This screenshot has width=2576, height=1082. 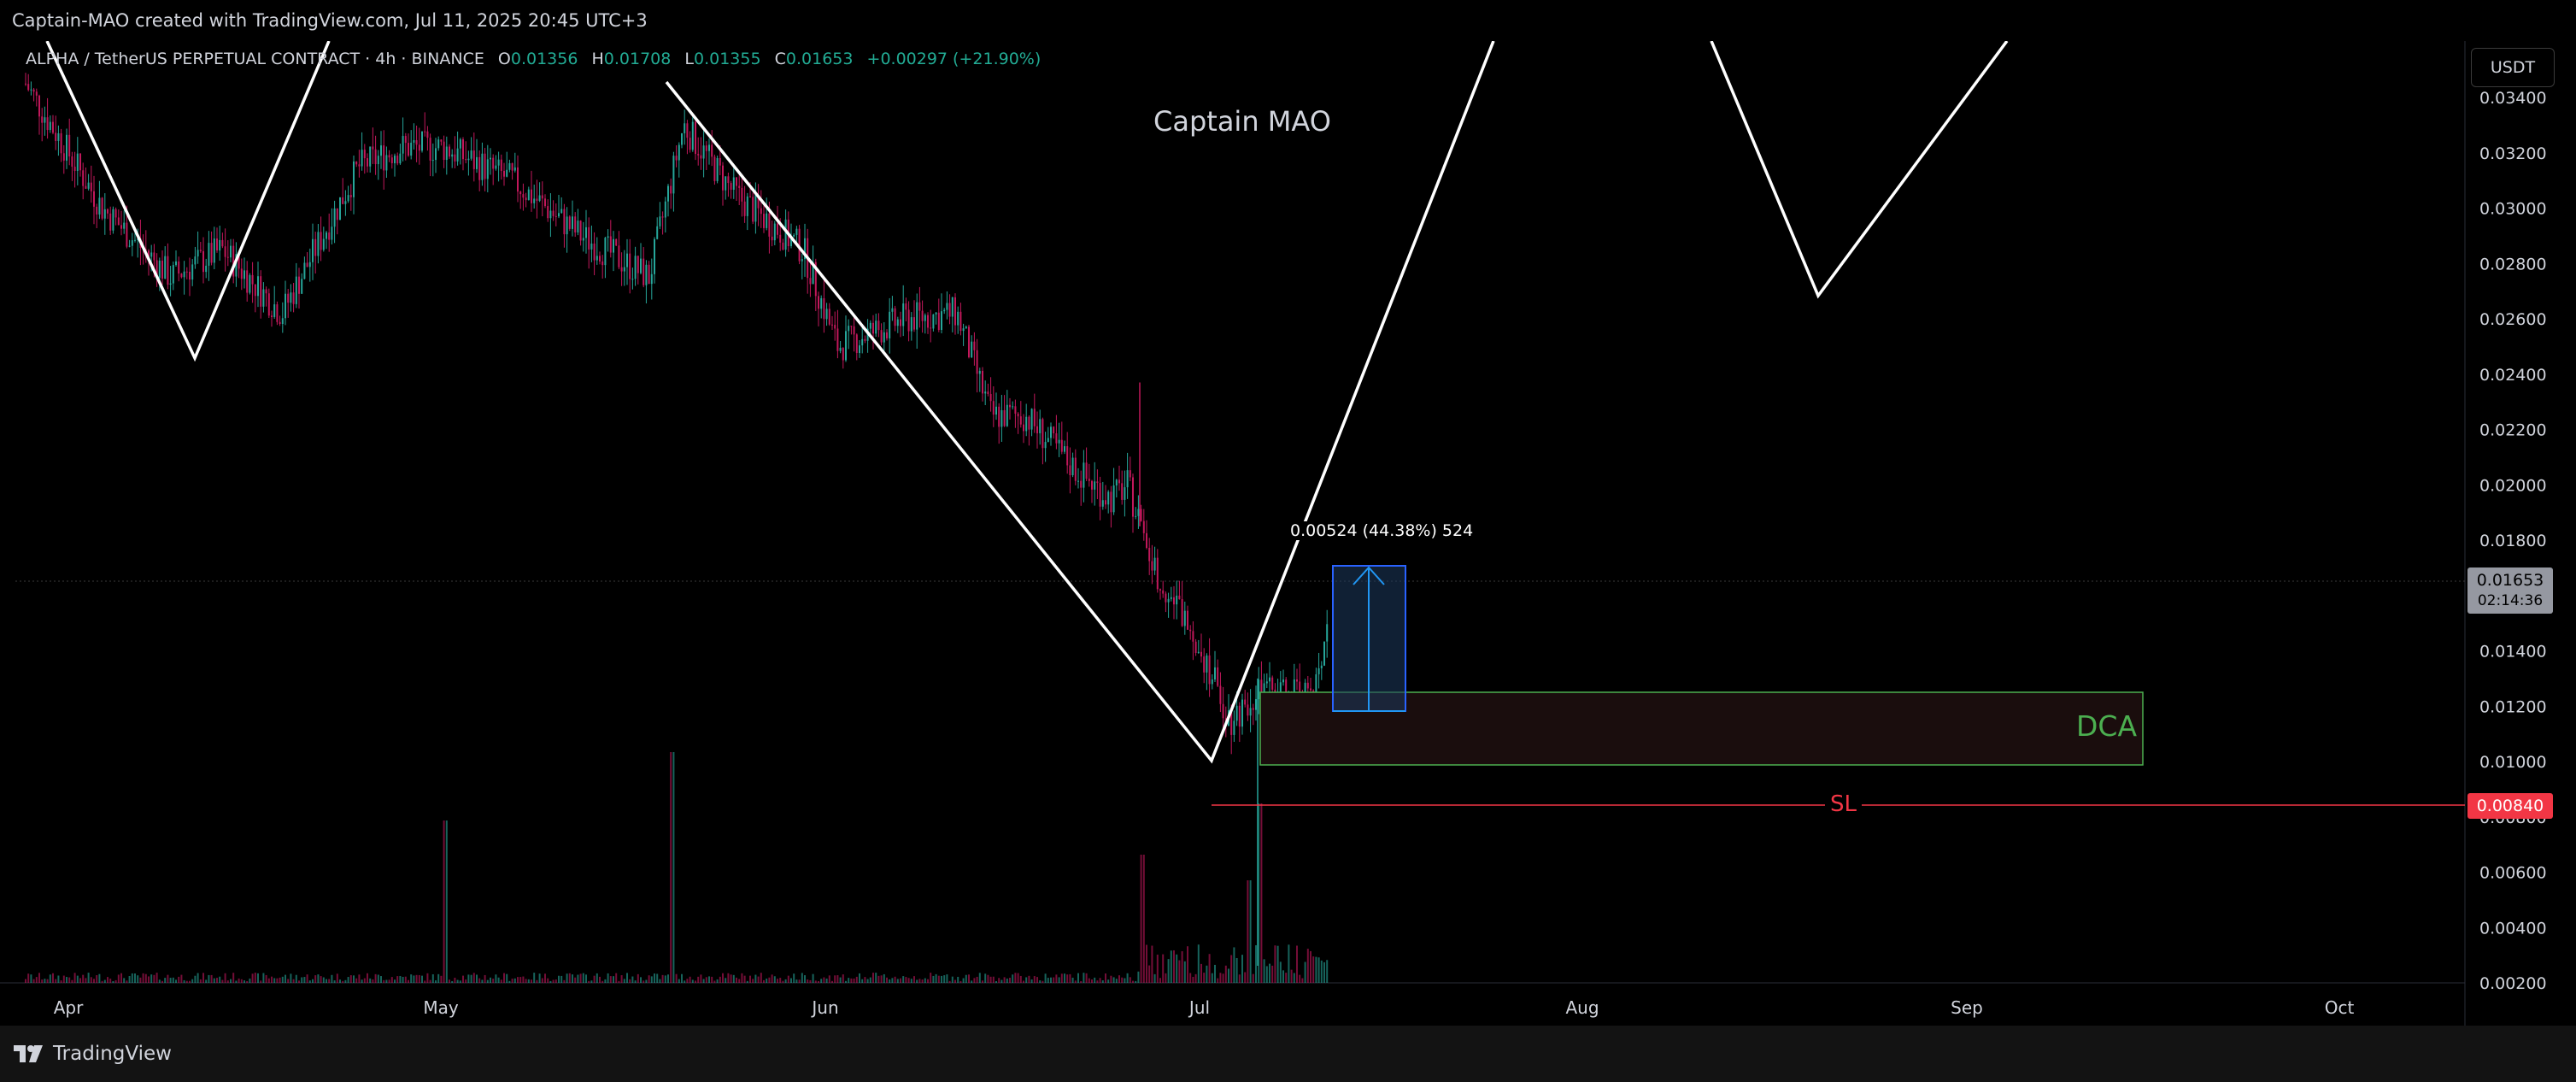 What do you see at coordinates (188, 201) in the screenshot?
I see `zigzag-line-left` at bounding box center [188, 201].